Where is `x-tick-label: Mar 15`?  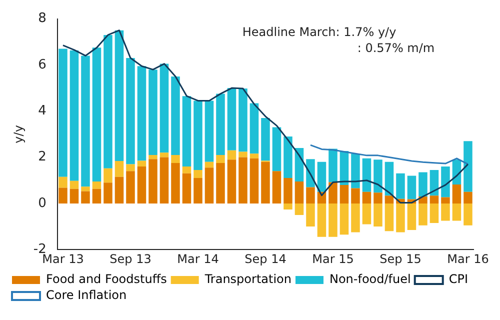
x-tick-label: Mar 15 is located at coordinates (333, 259).